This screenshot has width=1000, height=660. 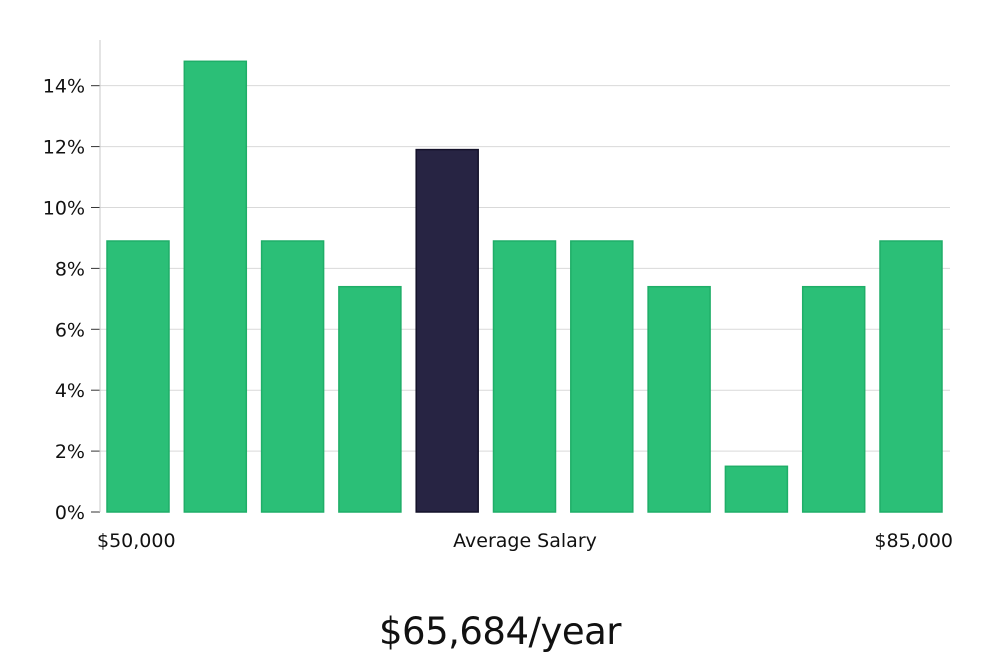 I want to click on y-tick-label: 6%, so click(x=70, y=330).